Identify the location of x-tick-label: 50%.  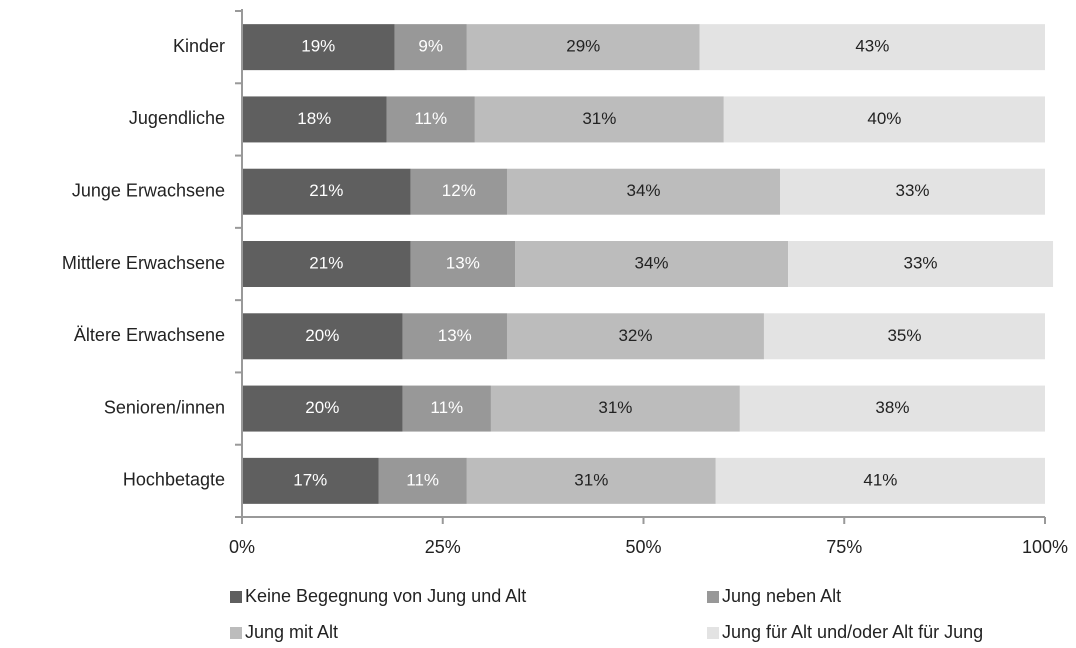
(643, 547).